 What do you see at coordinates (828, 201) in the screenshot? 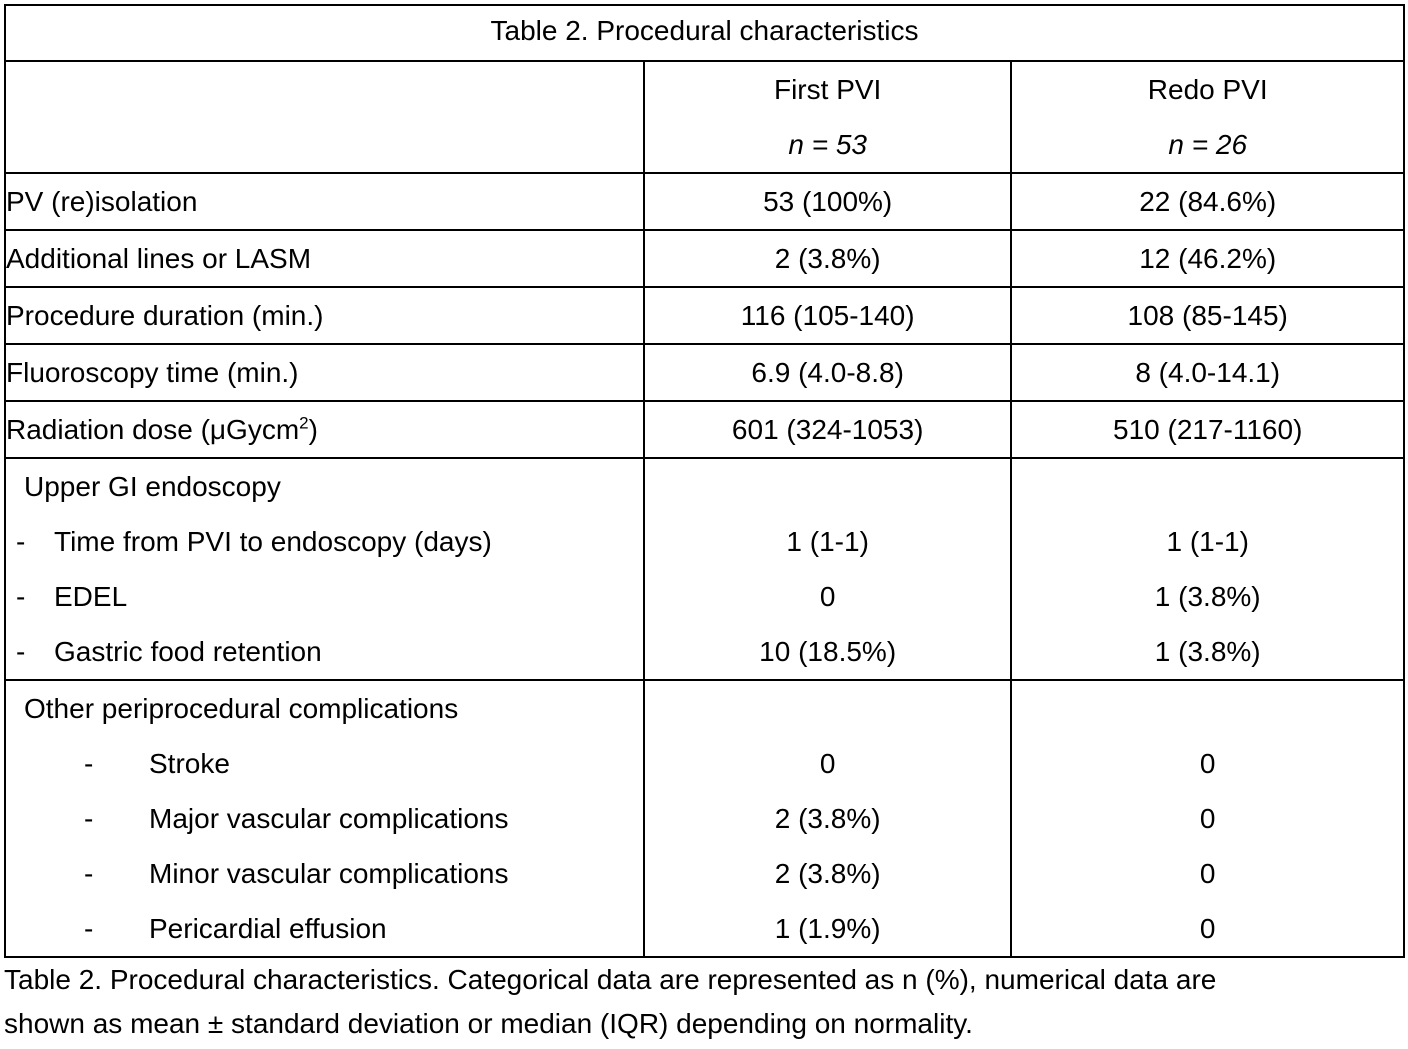
I see `first-pvi-value: 53 (100%)` at bounding box center [828, 201].